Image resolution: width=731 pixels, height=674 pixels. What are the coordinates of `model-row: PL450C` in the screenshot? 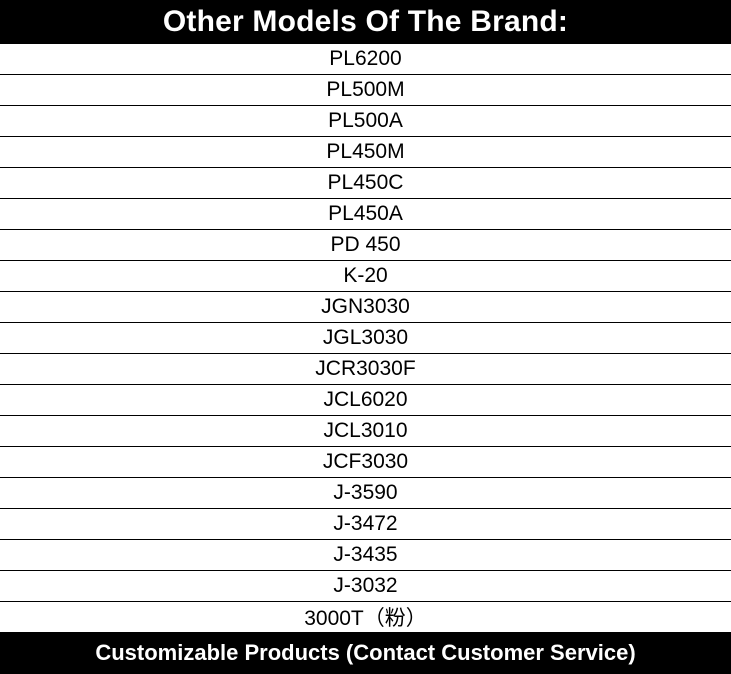 It's located at (365, 183).